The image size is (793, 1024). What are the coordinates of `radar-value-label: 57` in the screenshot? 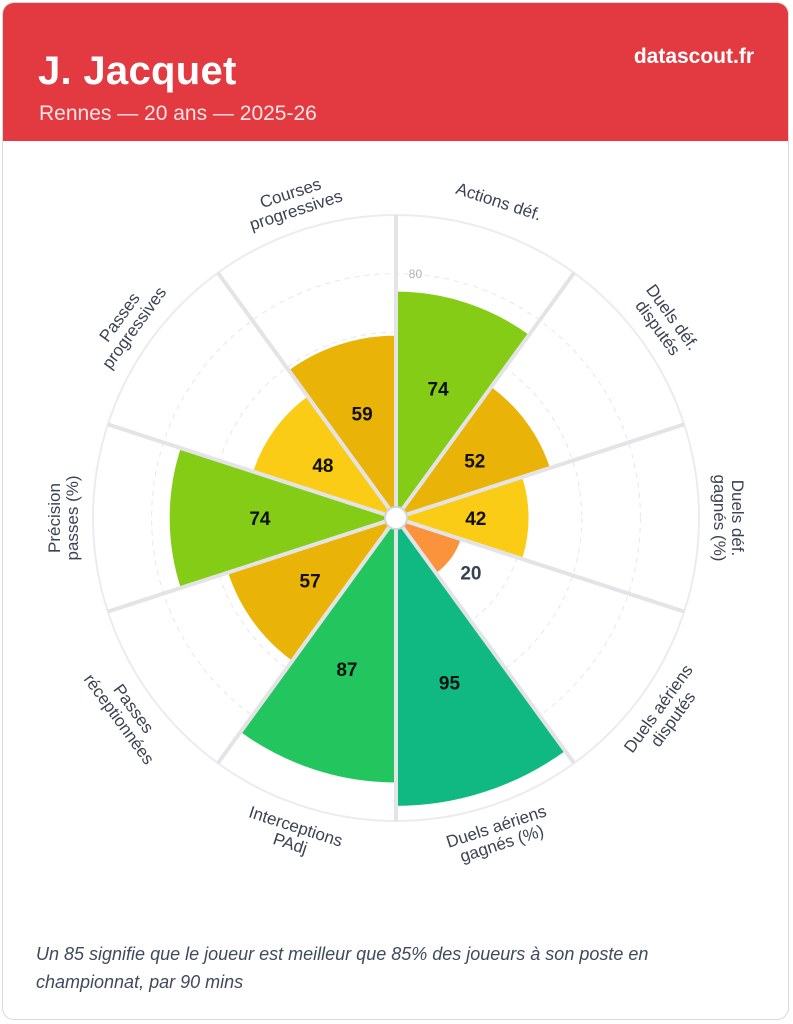 It's located at (310, 581).